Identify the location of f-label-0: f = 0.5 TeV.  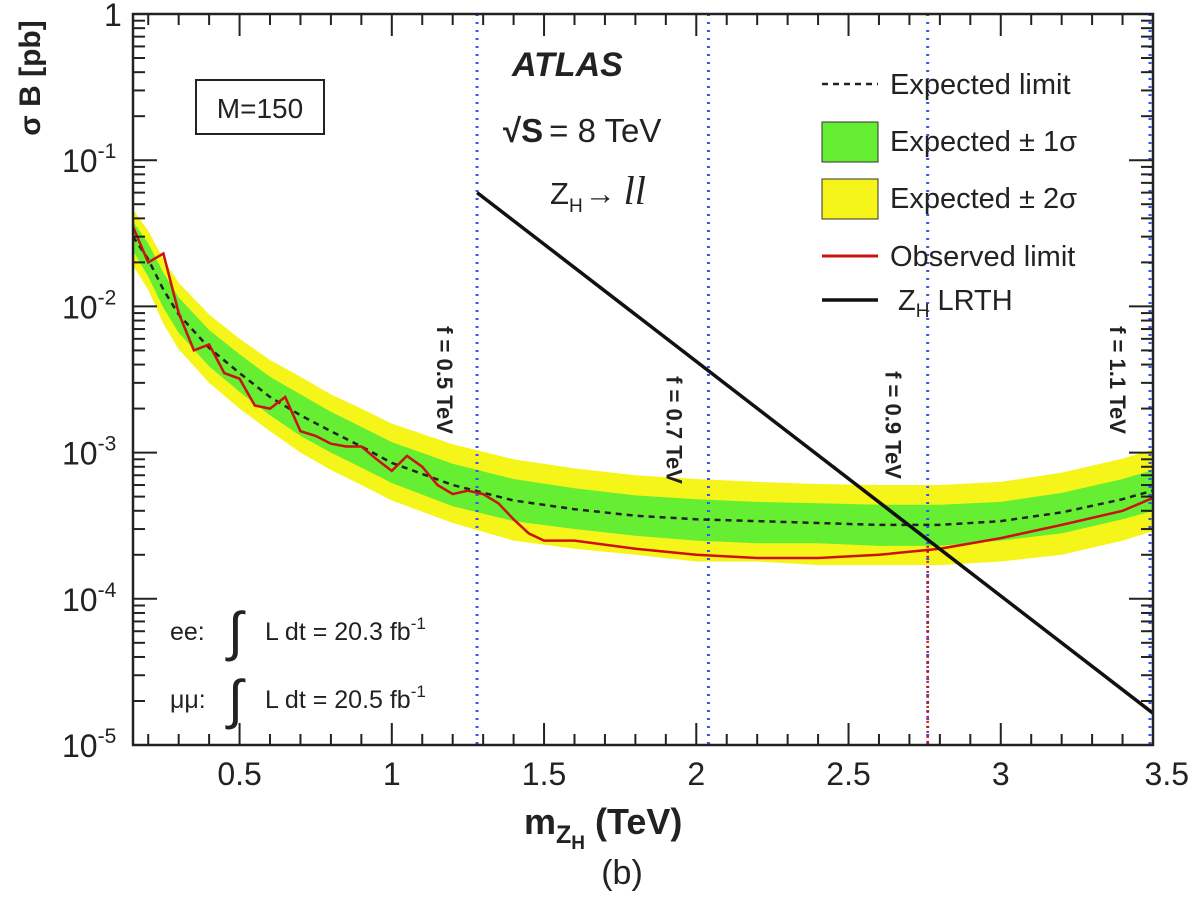
(444, 380).